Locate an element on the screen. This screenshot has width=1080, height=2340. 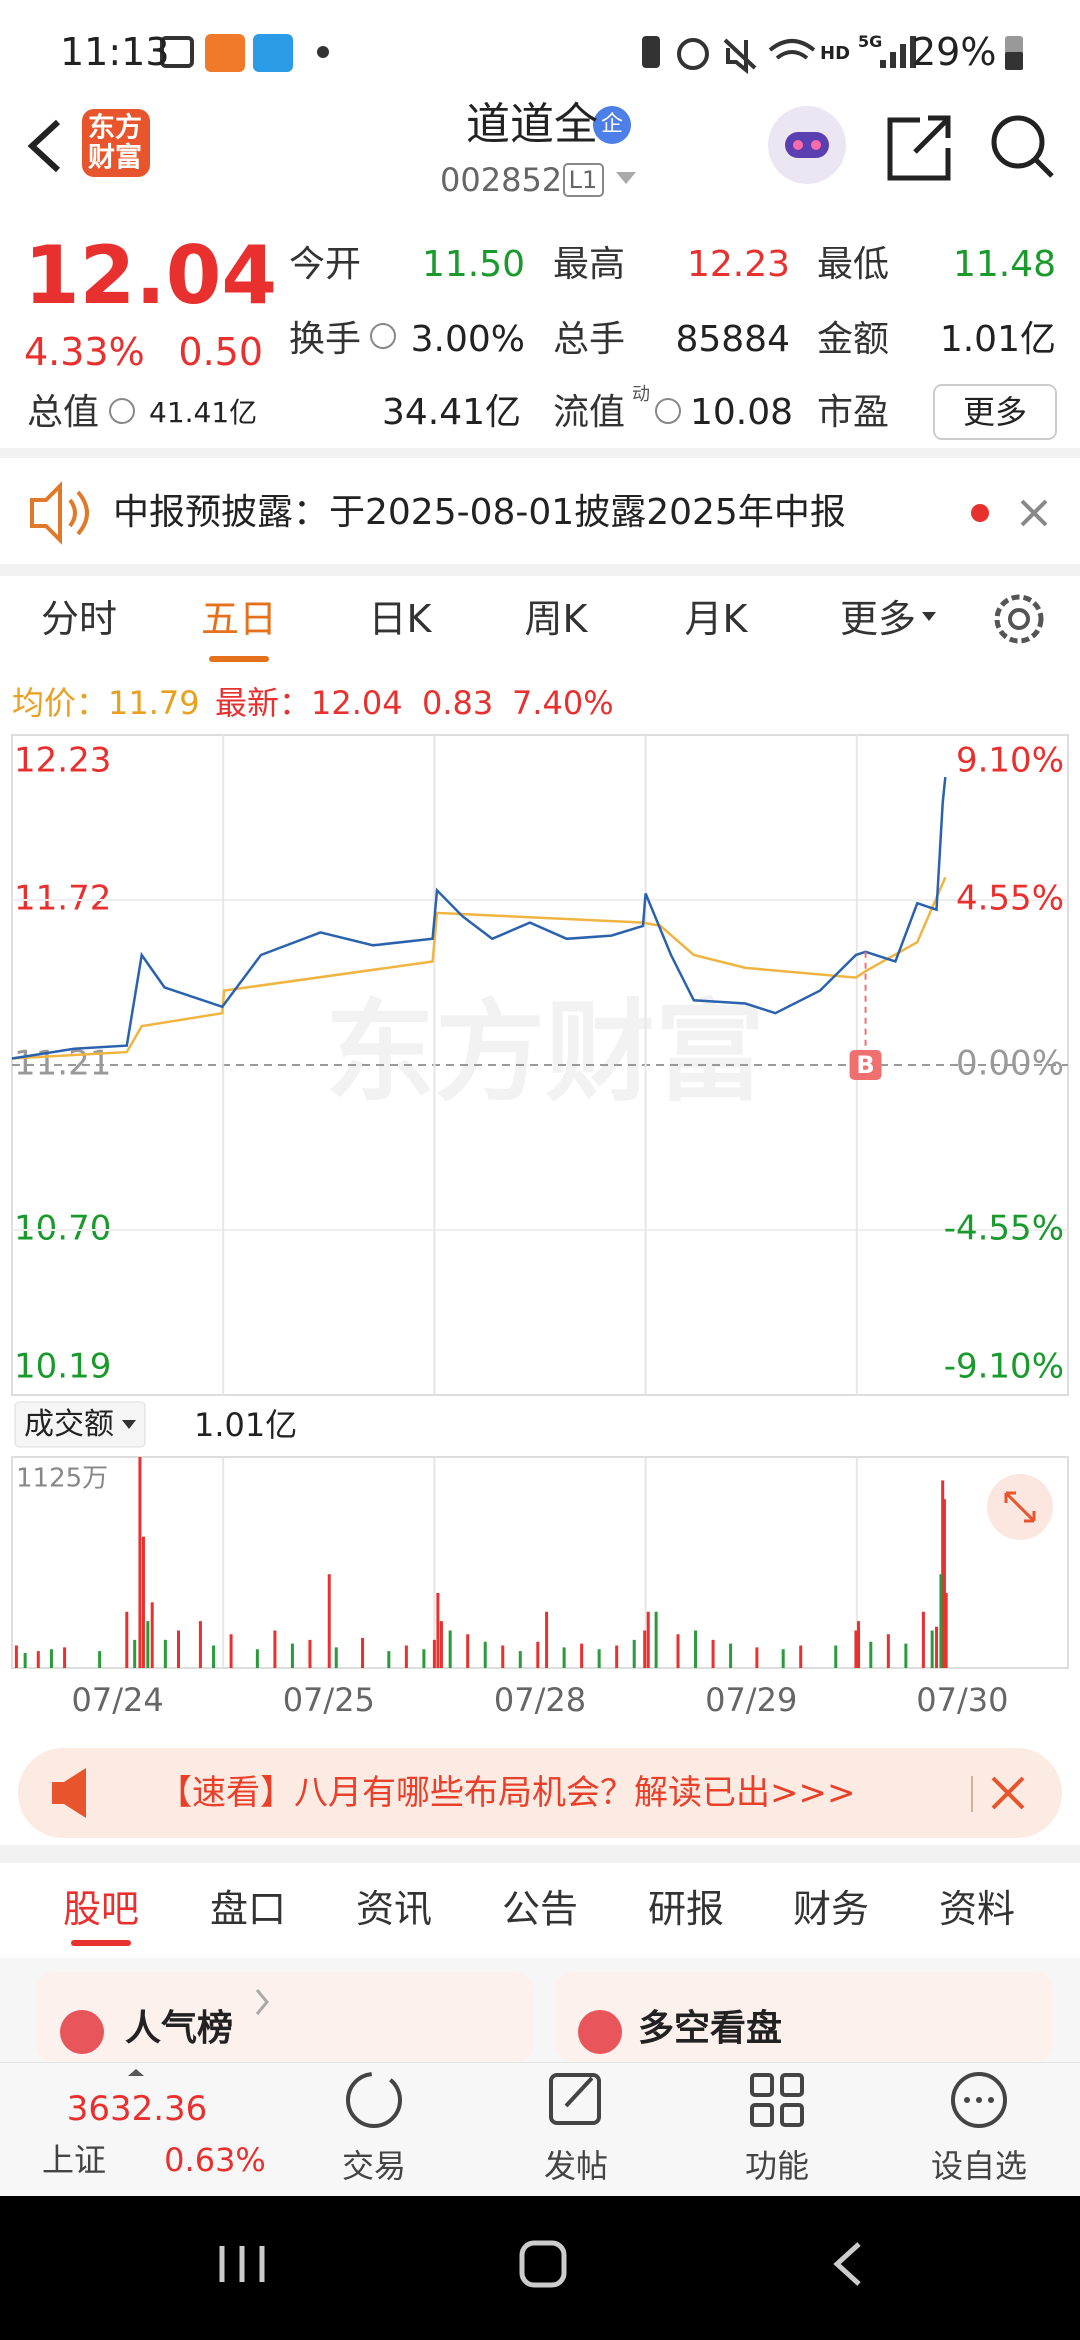
banner is located at coordinates (540, 1793).